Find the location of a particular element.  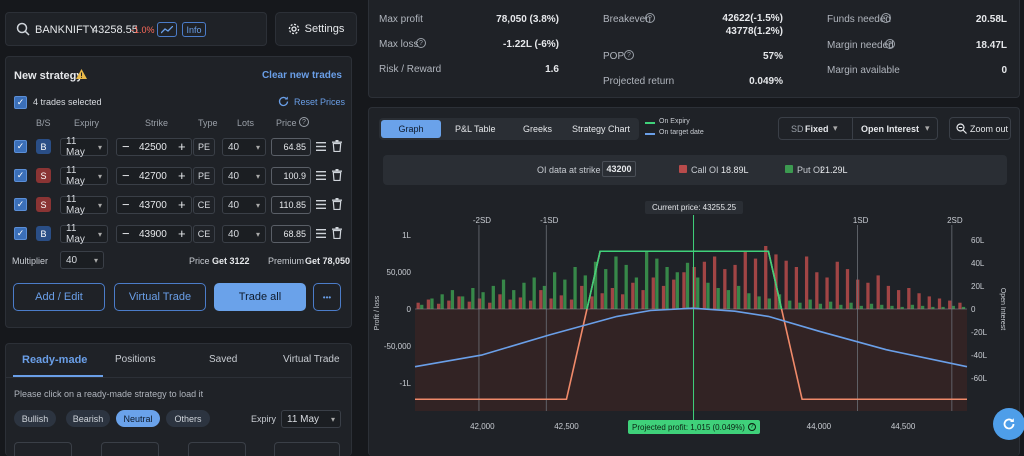

chevron-down-icon: ▾ is located at coordinates (332, 419).